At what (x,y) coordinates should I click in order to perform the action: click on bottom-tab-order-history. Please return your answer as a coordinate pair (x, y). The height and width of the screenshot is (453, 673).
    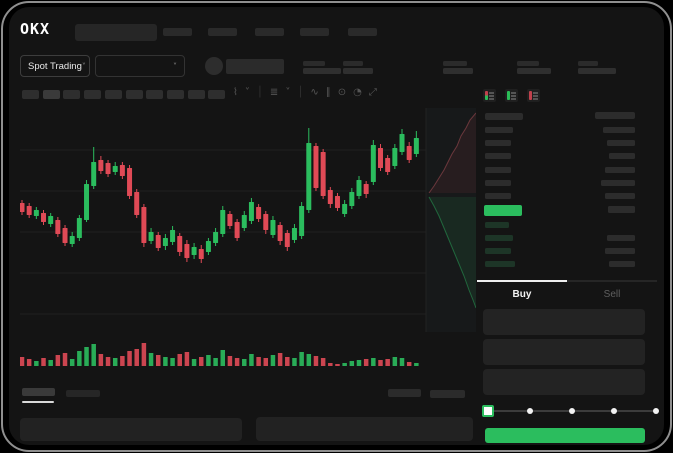
    Looking at the image, I should click on (83, 393).